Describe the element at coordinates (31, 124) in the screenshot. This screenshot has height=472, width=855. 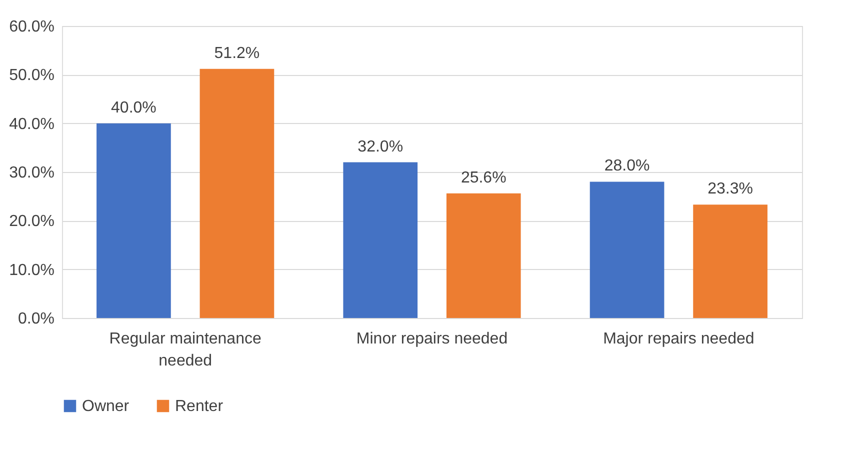
I see `y-tick-label: 40.0%` at that location.